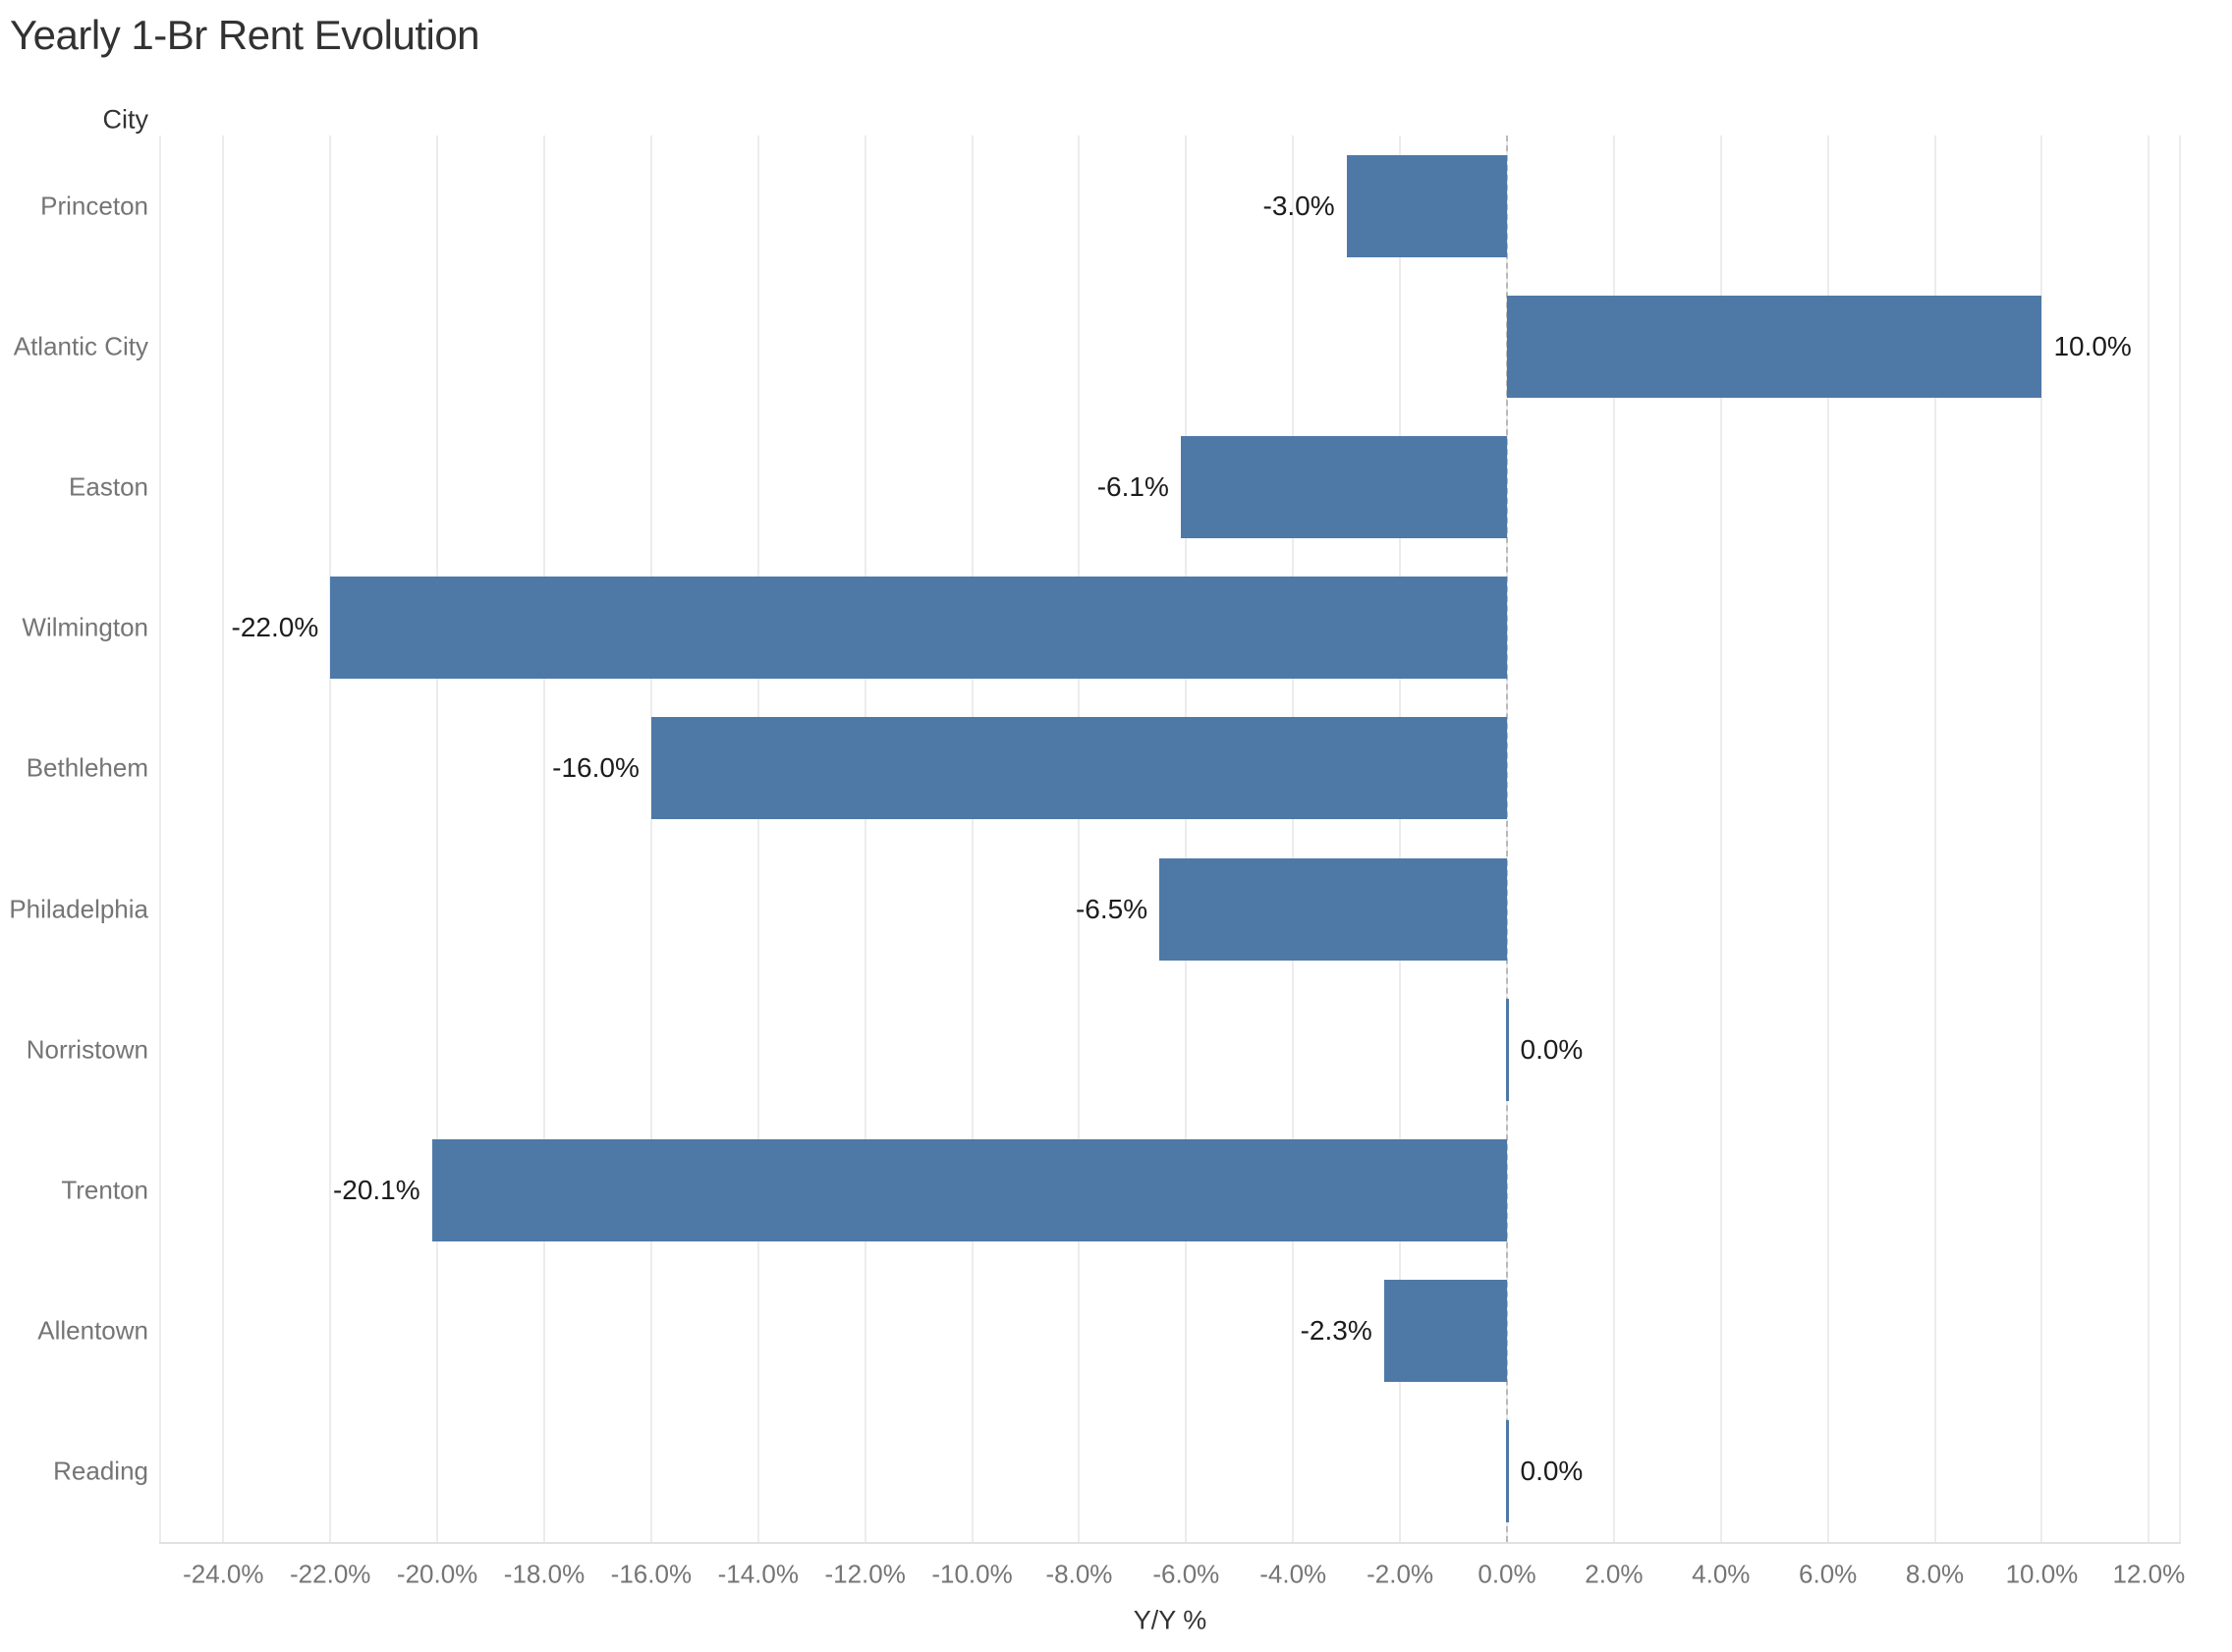 The height and width of the screenshot is (1652, 2232). I want to click on y-axis-label: Easton, so click(109, 486).